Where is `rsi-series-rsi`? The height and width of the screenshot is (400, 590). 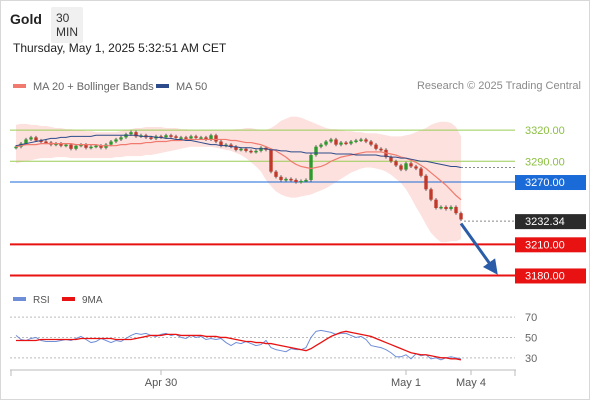 rsi-series-rsi is located at coordinates (238, 345).